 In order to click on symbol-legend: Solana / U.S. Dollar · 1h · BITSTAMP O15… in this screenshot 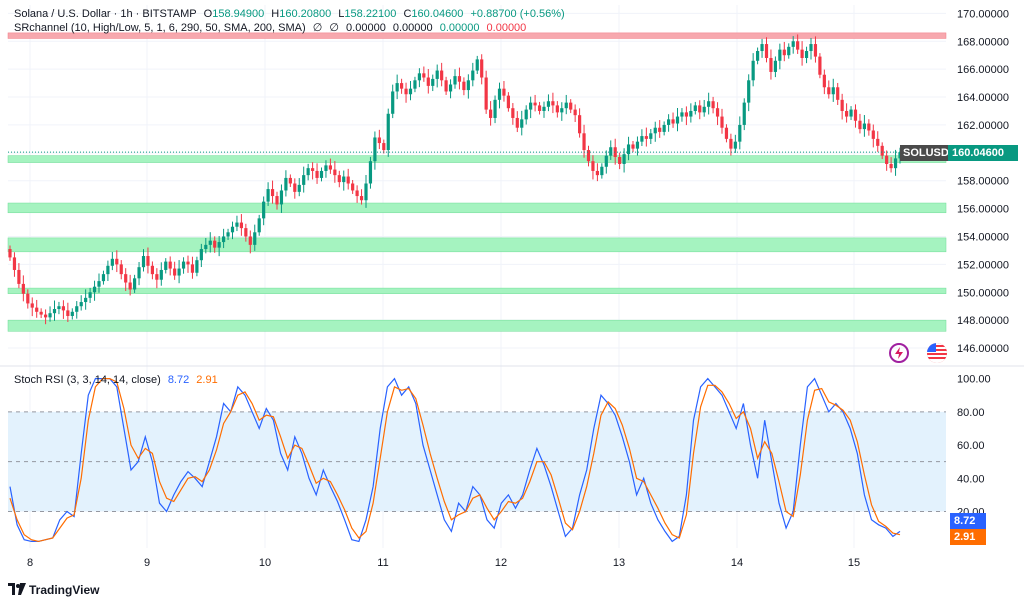, I will do `click(291, 14)`.